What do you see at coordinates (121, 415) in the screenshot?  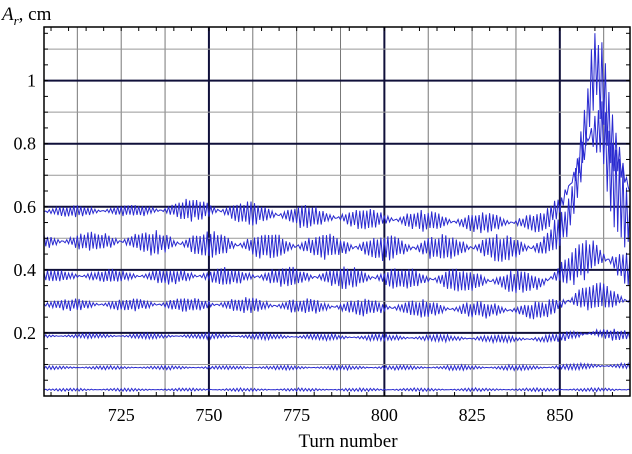 I see `x-tick-label: 725` at bounding box center [121, 415].